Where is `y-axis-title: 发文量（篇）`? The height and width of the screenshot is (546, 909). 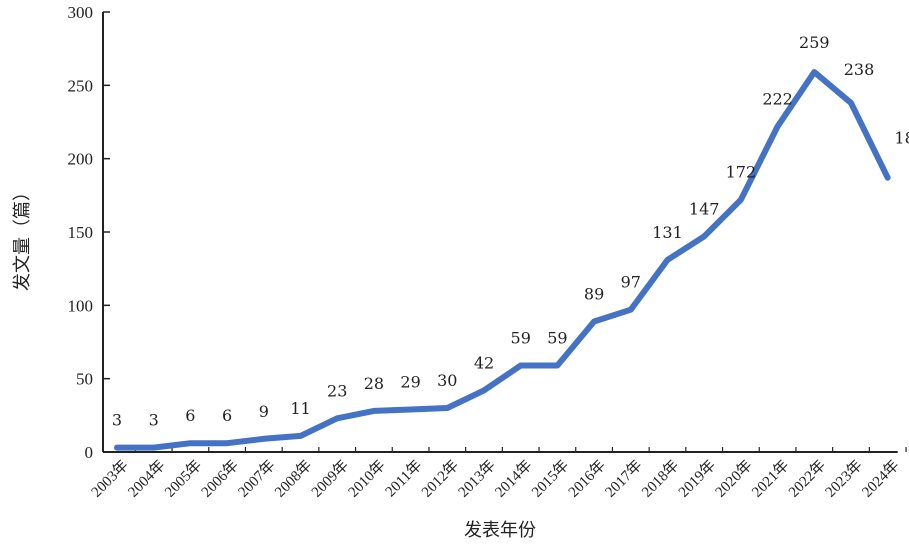
y-axis-title: 发文量（篇） is located at coordinates (22, 237).